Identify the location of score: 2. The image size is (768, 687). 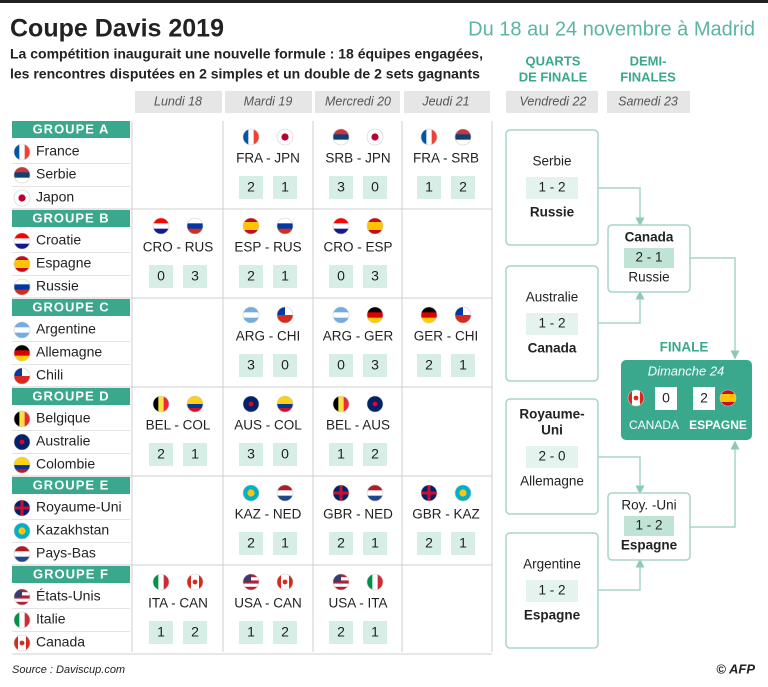
(429, 365).